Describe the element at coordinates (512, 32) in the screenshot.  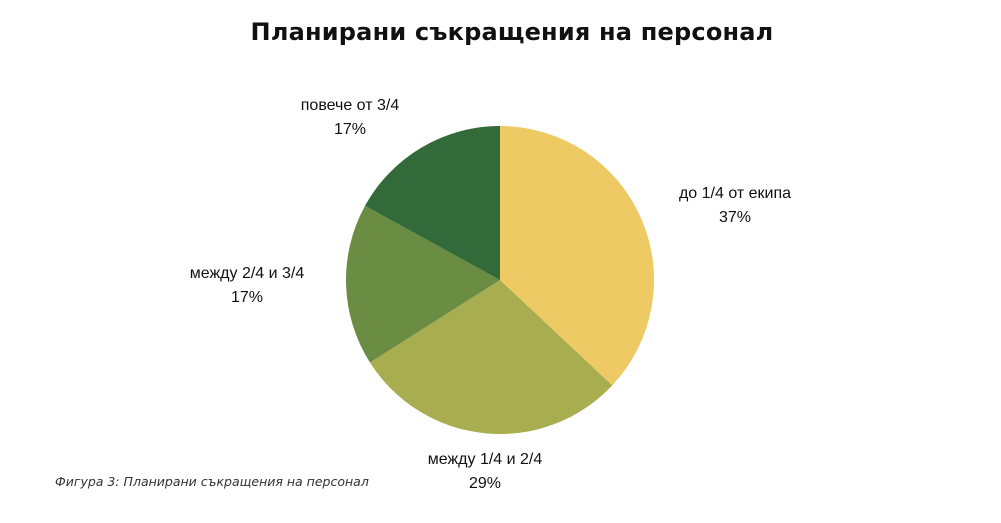
I see `chart-title: Планирани съкращения на персонал` at that location.